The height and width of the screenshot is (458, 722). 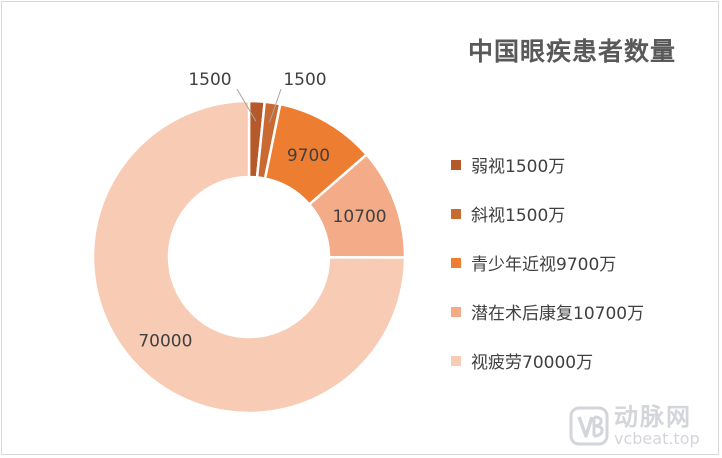 I want to click on watermark-domain: vcbeat.top, so click(x=657, y=438).